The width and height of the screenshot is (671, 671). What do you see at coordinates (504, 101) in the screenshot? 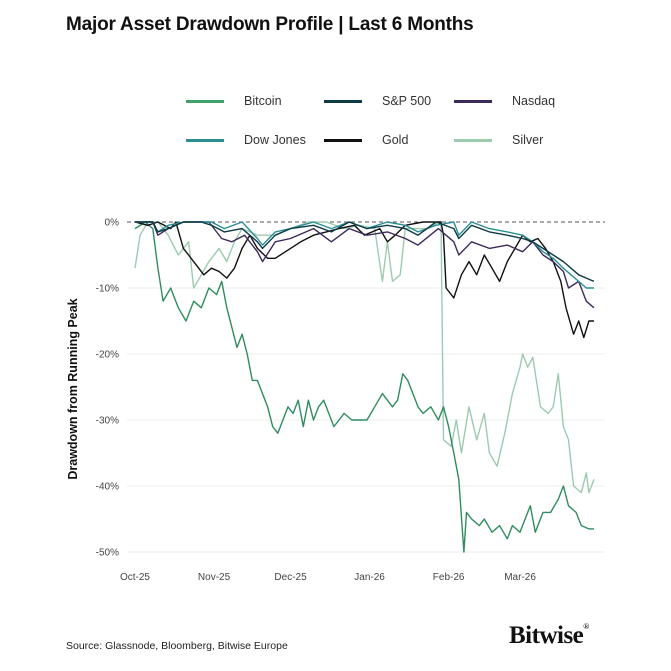
I see `legend-item-nasdaq: Nasdaq` at bounding box center [504, 101].